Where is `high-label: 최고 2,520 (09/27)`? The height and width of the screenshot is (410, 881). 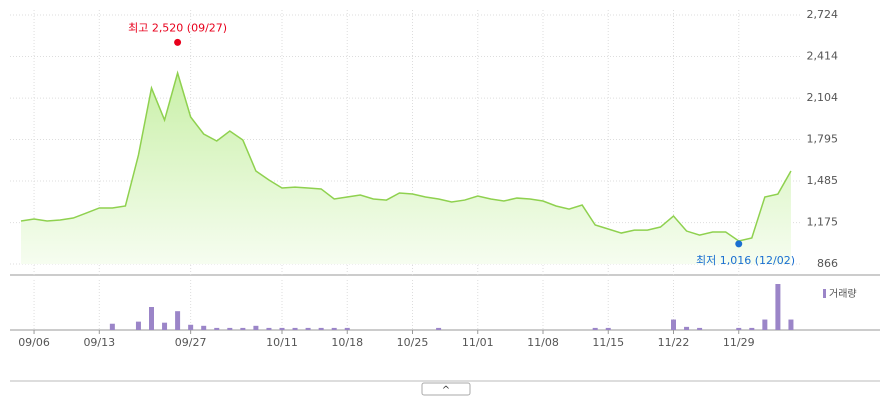 high-label: 최고 2,520 (09/27) is located at coordinates (177, 27).